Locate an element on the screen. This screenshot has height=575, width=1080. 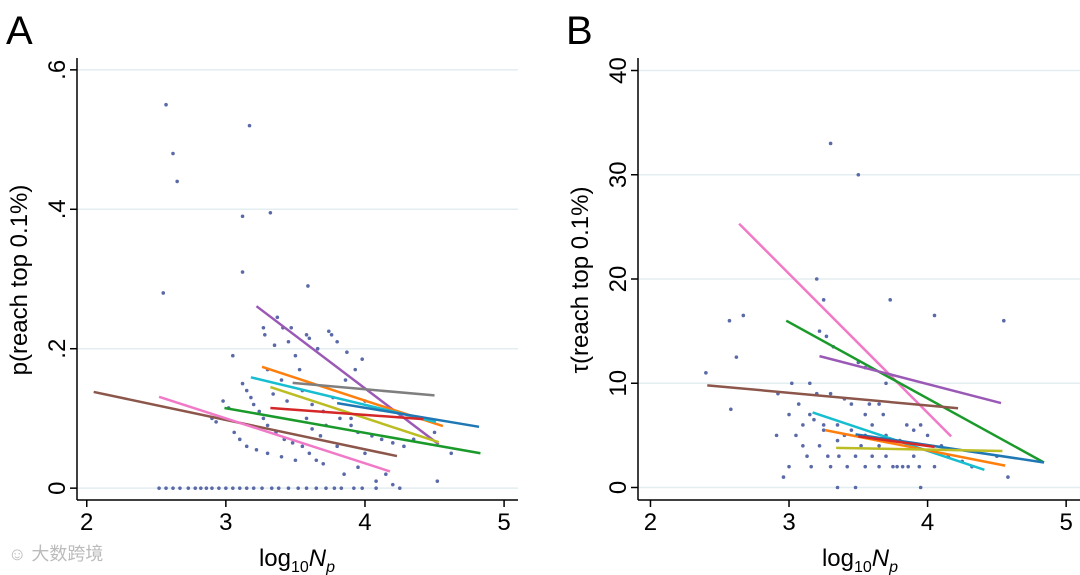
fit-line-pink is located at coordinates (274, 434).